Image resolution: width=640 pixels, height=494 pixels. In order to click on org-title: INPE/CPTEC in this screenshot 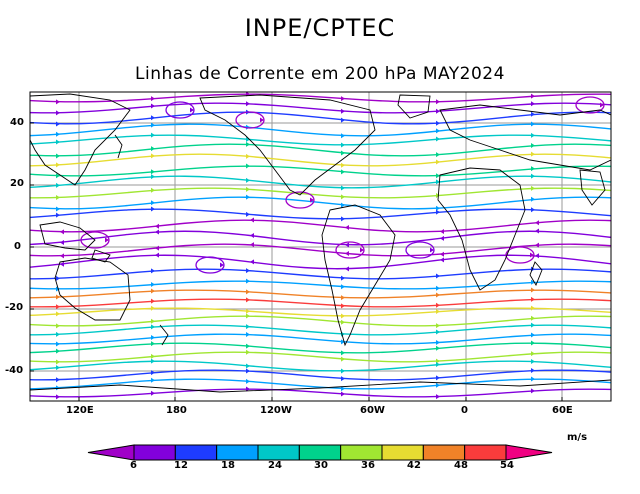, I will do `click(320, 28)`.